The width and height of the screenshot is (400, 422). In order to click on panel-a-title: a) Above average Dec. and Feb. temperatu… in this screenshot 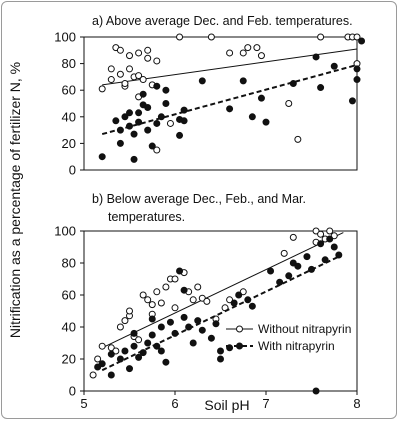, I will do `click(222, 21)`.